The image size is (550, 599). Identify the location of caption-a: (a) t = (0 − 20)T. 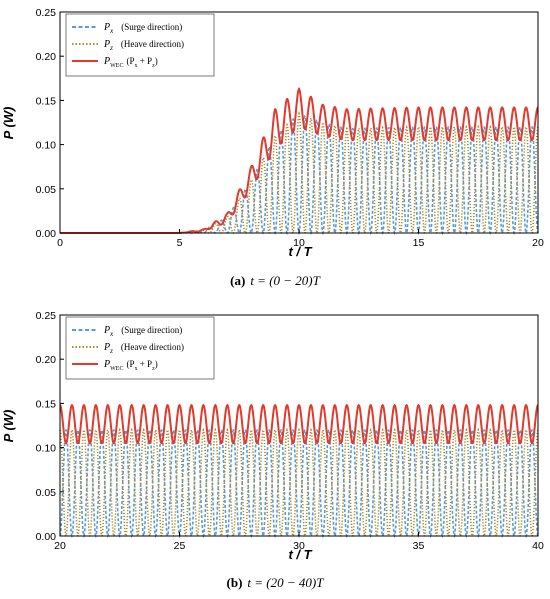
(275, 280).